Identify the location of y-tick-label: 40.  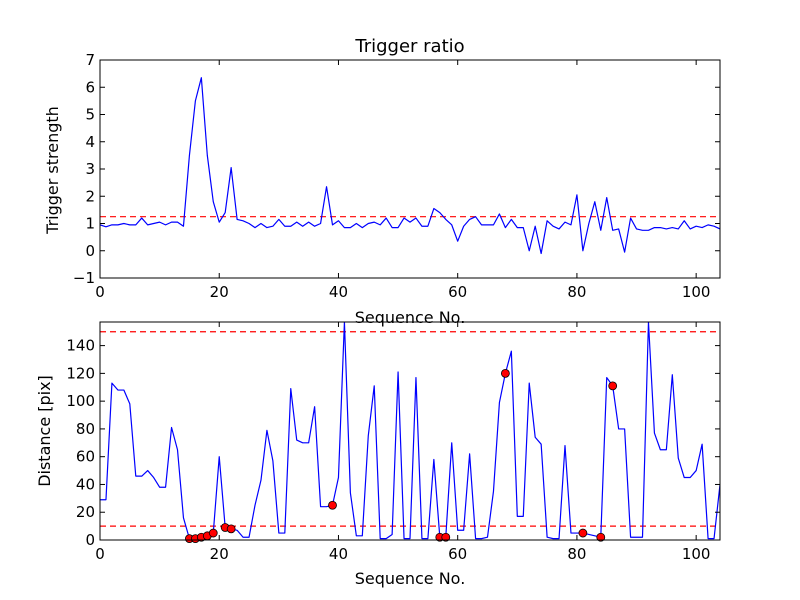
(85, 484).